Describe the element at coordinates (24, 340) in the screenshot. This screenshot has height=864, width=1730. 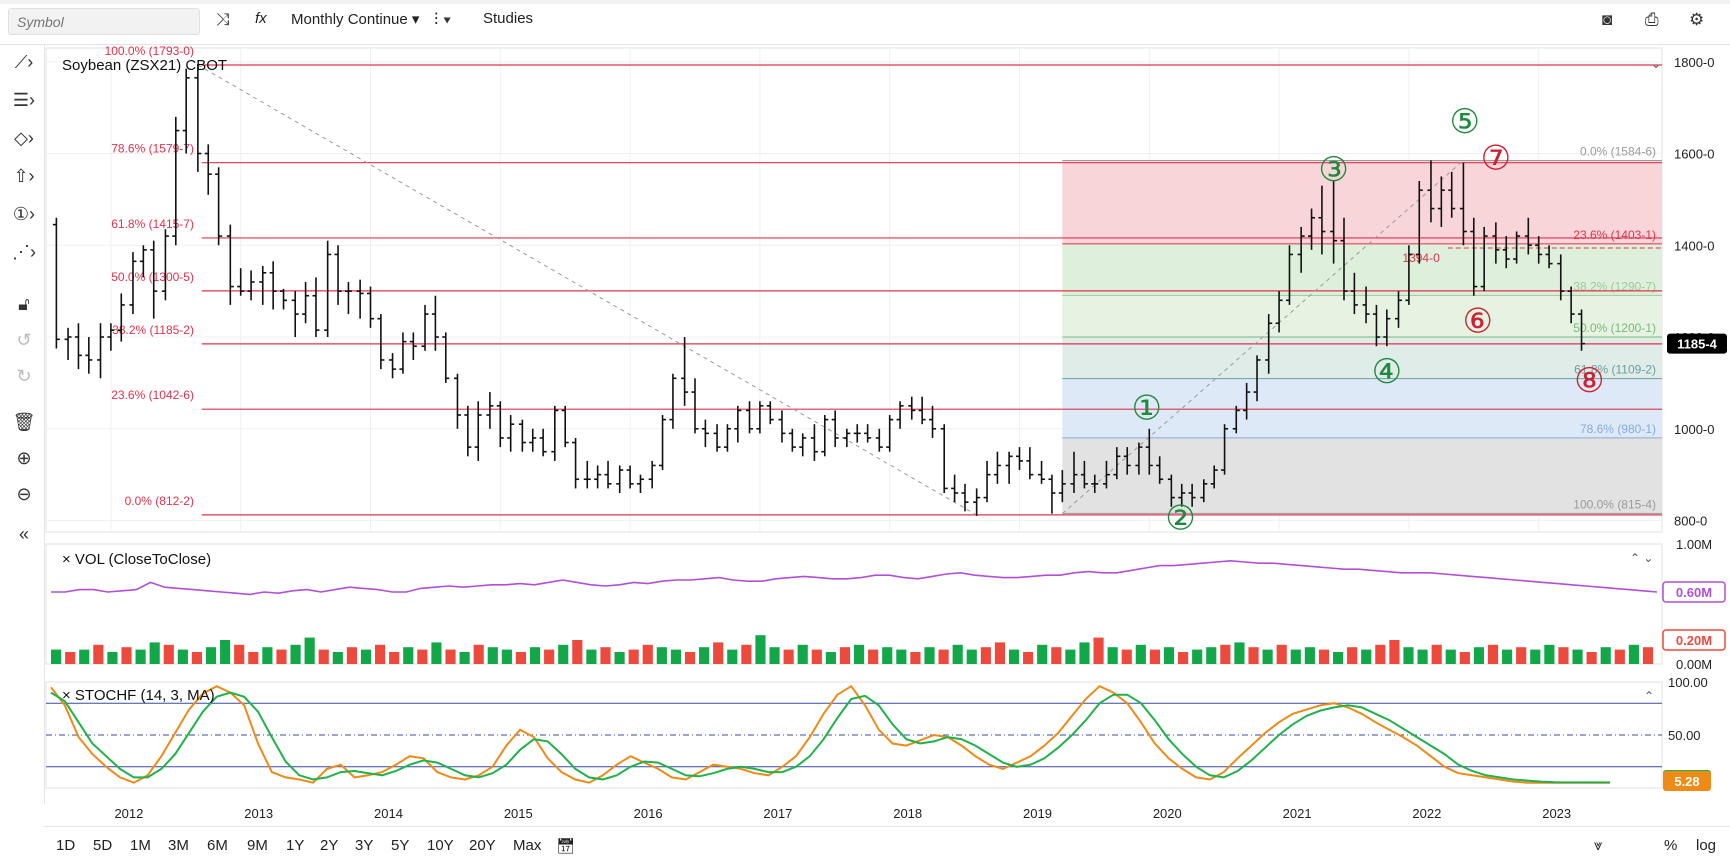
I see `undo-icon: ↺` at that location.